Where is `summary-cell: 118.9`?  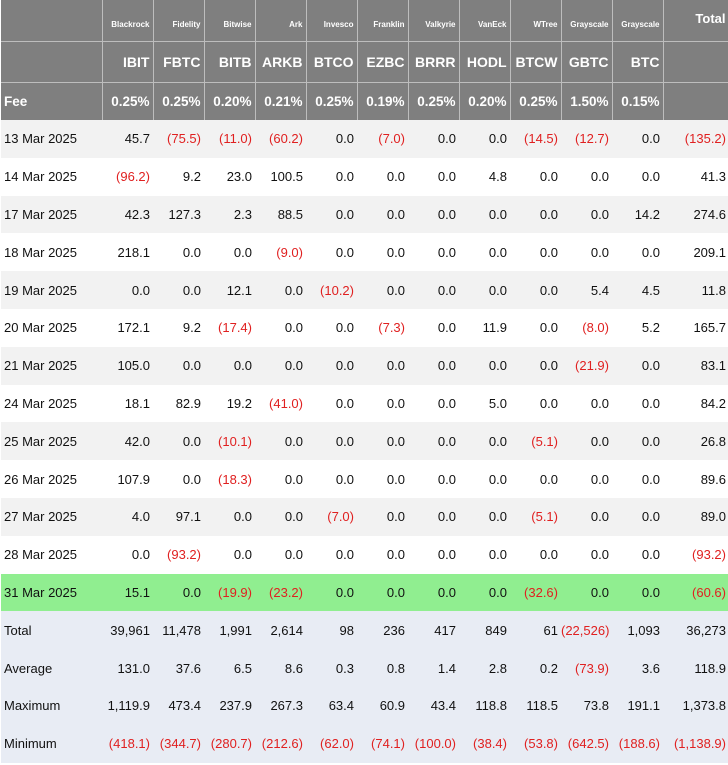
summary-cell: 118.9 is located at coordinates (695, 668).